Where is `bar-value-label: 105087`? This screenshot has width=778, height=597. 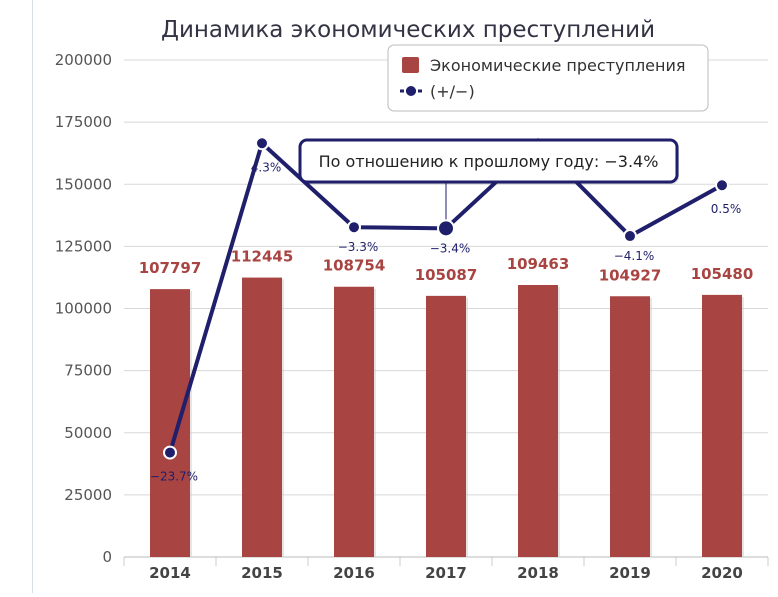
bar-value-label: 105087 is located at coordinates (446, 275).